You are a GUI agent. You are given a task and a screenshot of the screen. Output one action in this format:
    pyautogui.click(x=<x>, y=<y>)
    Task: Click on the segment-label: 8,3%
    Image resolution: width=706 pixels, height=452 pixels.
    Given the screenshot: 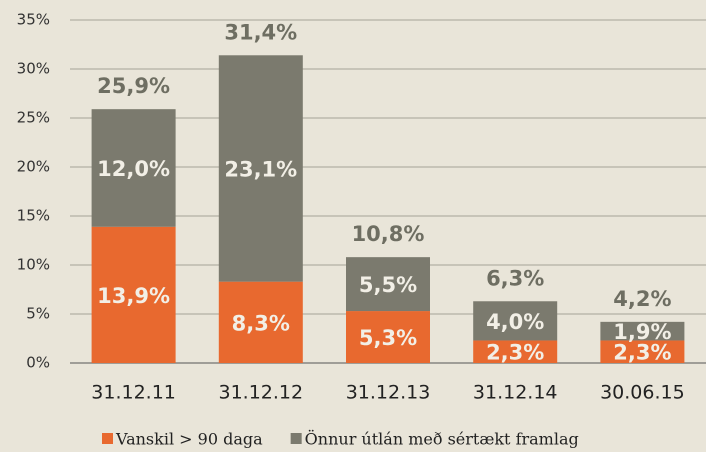 What is the action you would take?
    pyautogui.click(x=261, y=323)
    